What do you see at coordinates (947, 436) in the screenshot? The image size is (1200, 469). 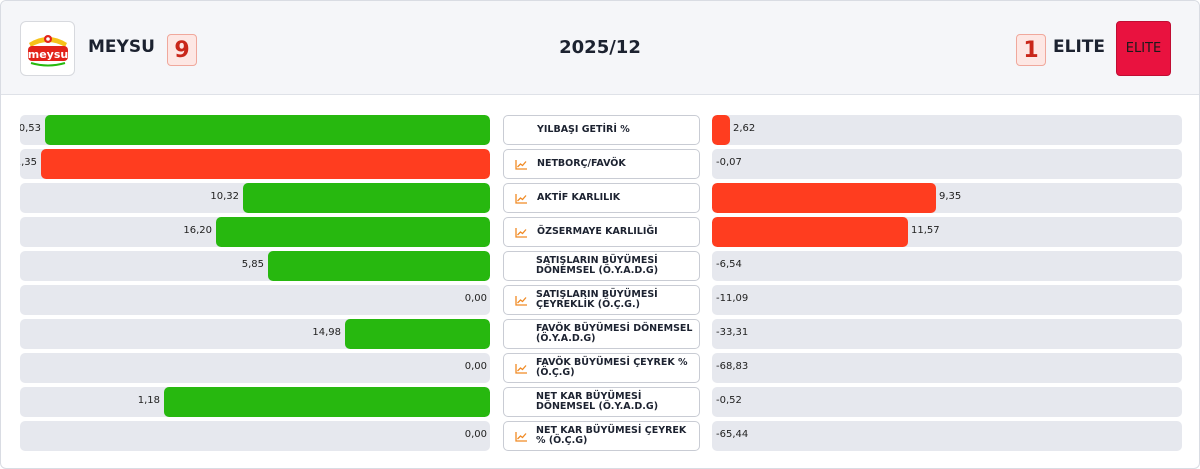 I see `right-value-bar: -65,44` at bounding box center [947, 436].